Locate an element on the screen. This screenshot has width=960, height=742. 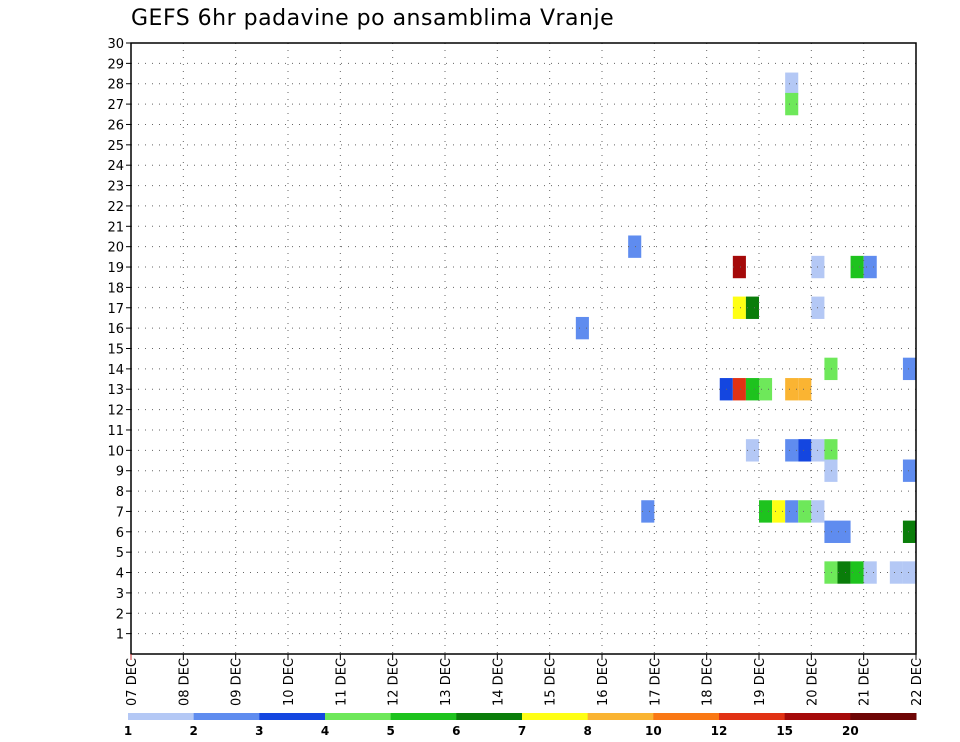
y-tick-label: 15 is located at coordinates (115, 350).